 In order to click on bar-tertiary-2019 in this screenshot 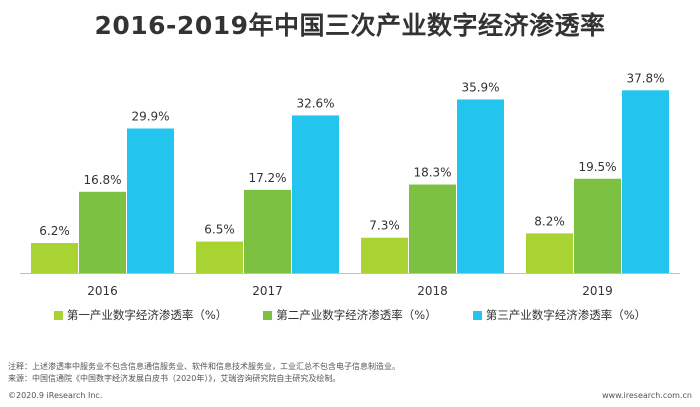, I will do `click(645, 181)`.